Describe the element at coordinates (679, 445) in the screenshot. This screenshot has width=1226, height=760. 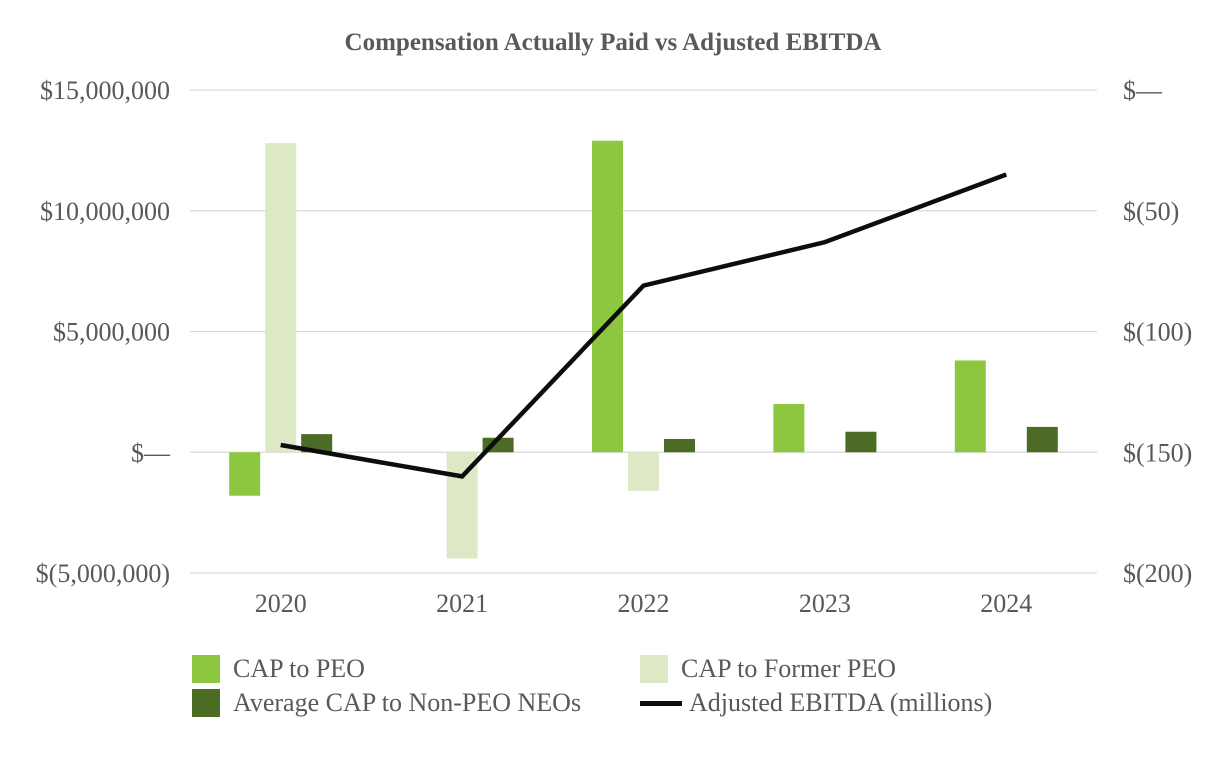
I see `bar-average-cap-to-non-peo-neos-2022` at that location.